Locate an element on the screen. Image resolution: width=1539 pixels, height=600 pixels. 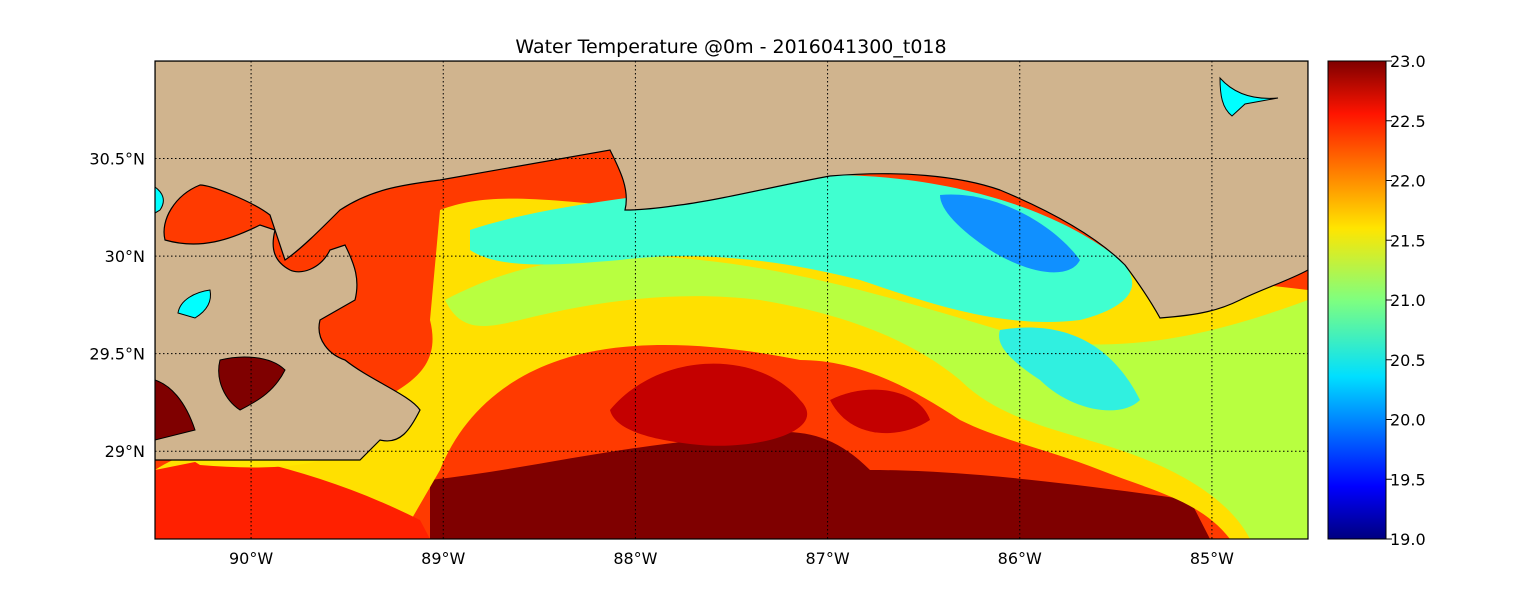
colorbar-tick-label: 21.0 is located at coordinates (1408, 300).